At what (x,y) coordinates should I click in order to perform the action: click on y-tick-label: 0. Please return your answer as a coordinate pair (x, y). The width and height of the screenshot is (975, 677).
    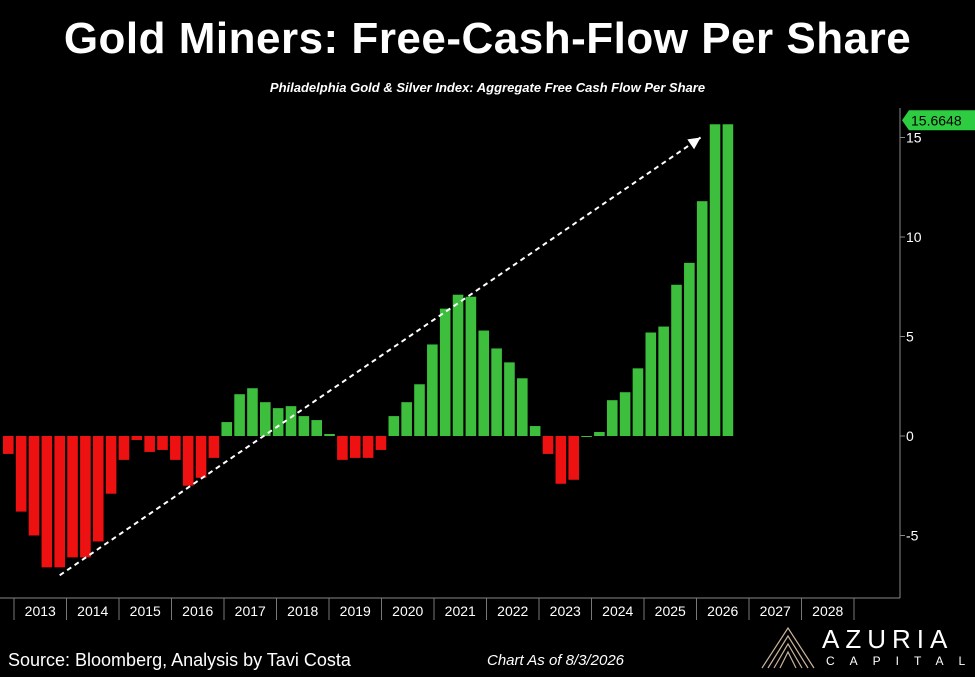
    Looking at the image, I should click on (910, 436).